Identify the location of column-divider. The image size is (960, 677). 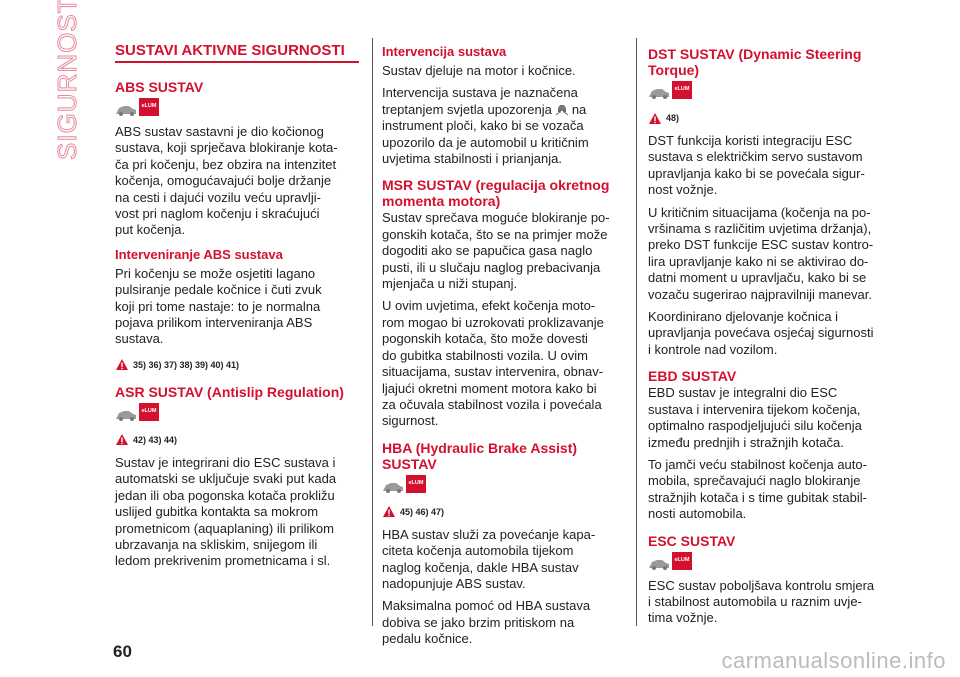
(372, 332).